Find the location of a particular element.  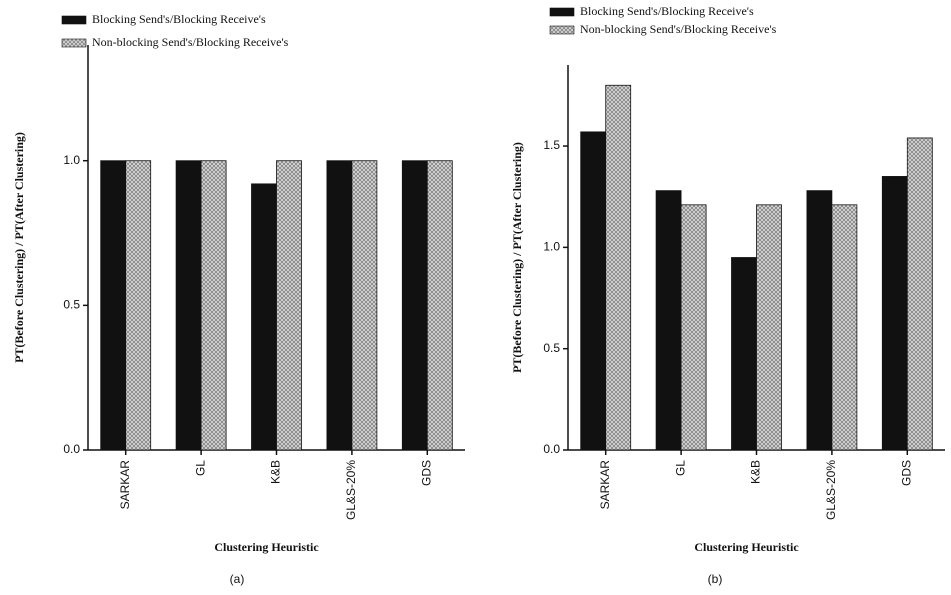

y-tick-label: 1.5 is located at coordinates (551, 145).